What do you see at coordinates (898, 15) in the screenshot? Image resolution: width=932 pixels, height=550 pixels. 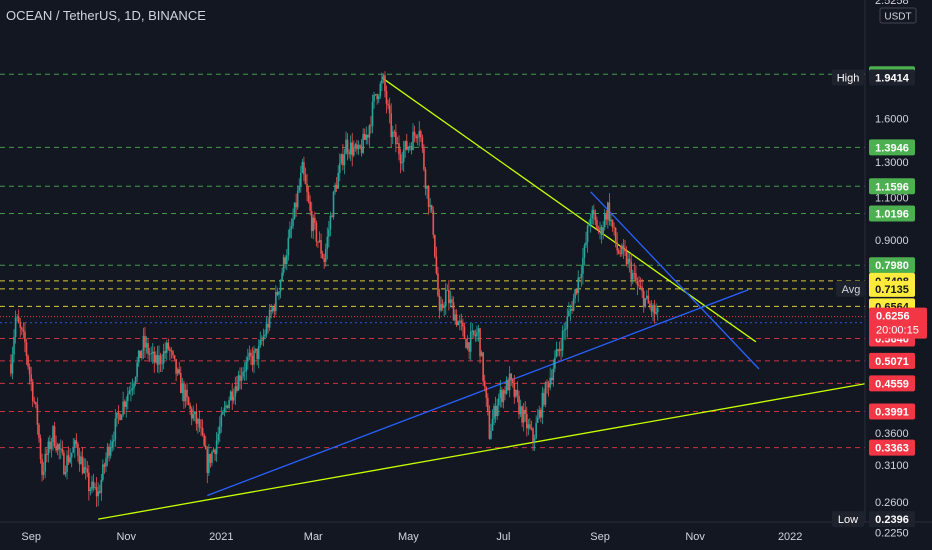 I see `currency-badge` at bounding box center [898, 15].